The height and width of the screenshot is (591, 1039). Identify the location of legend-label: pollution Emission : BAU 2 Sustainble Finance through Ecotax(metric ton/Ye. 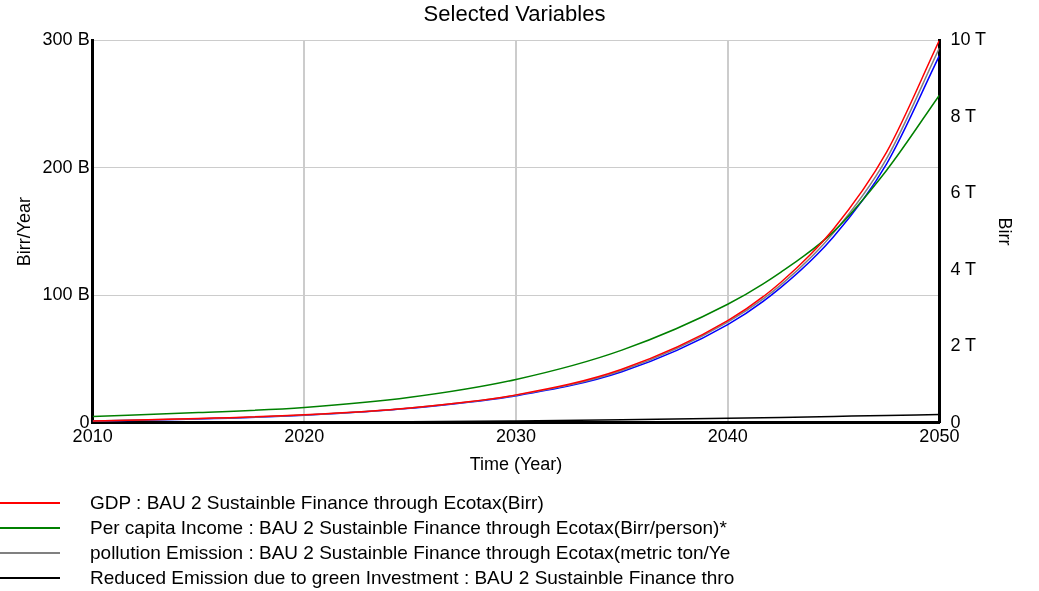
(410, 552).